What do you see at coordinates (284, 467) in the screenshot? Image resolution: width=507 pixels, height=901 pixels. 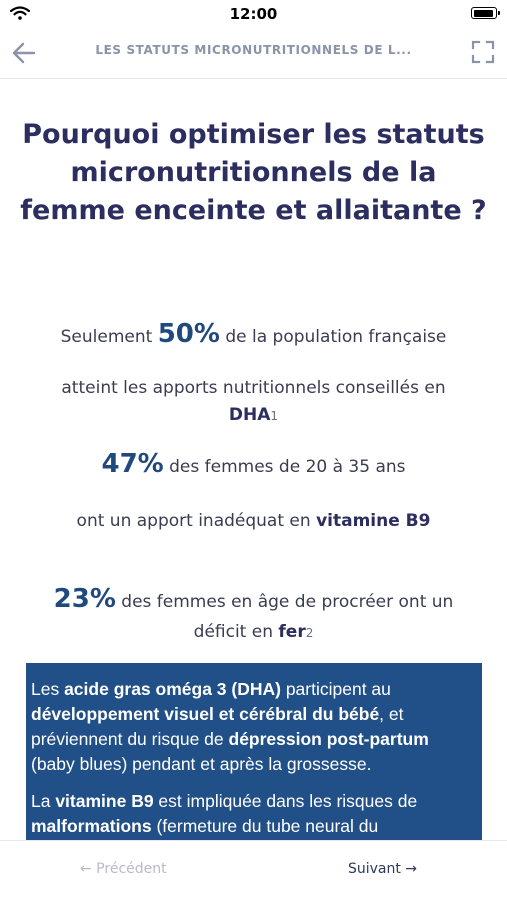 I see `stat-b9-suffix: des femmes de 20 à 35 ans` at bounding box center [284, 467].